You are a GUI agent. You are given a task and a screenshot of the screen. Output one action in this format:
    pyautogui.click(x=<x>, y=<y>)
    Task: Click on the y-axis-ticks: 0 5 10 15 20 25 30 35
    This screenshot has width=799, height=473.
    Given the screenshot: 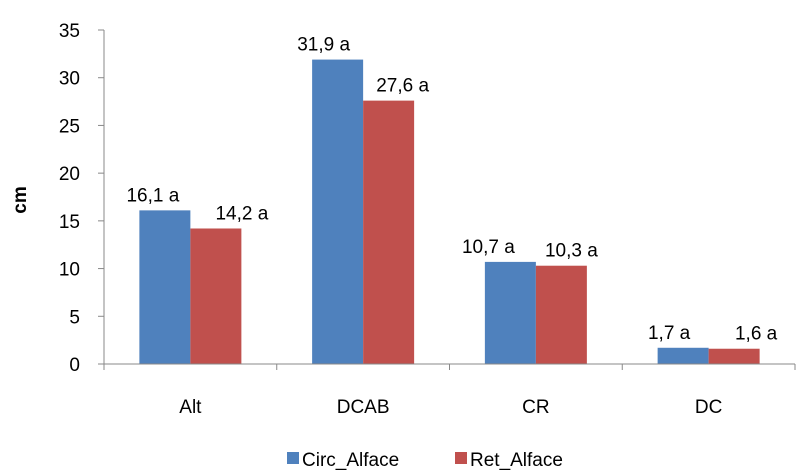 What is the action you would take?
    pyautogui.click(x=81, y=198)
    